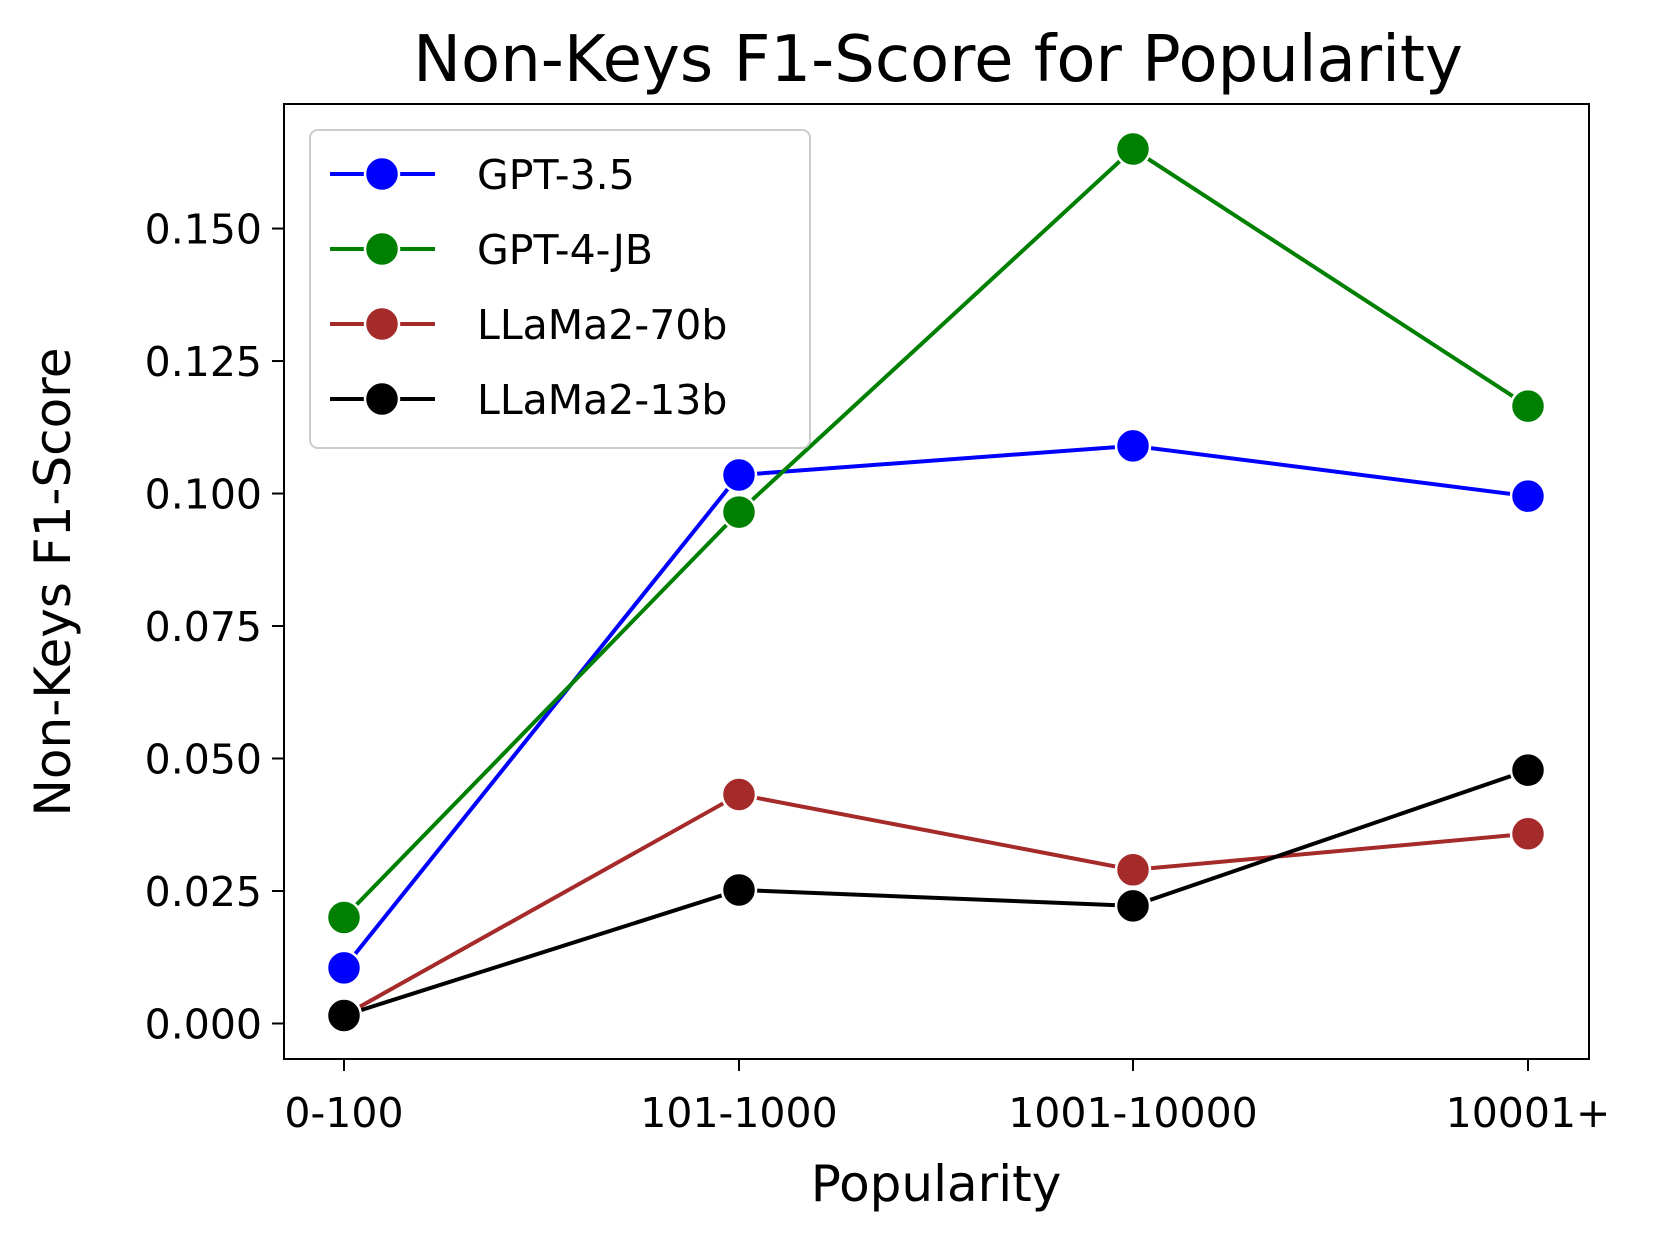 This screenshot has width=1659, height=1236. Describe the element at coordinates (556, 175) in the screenshot. I see `legend-label: GPT-3.5` at that location.